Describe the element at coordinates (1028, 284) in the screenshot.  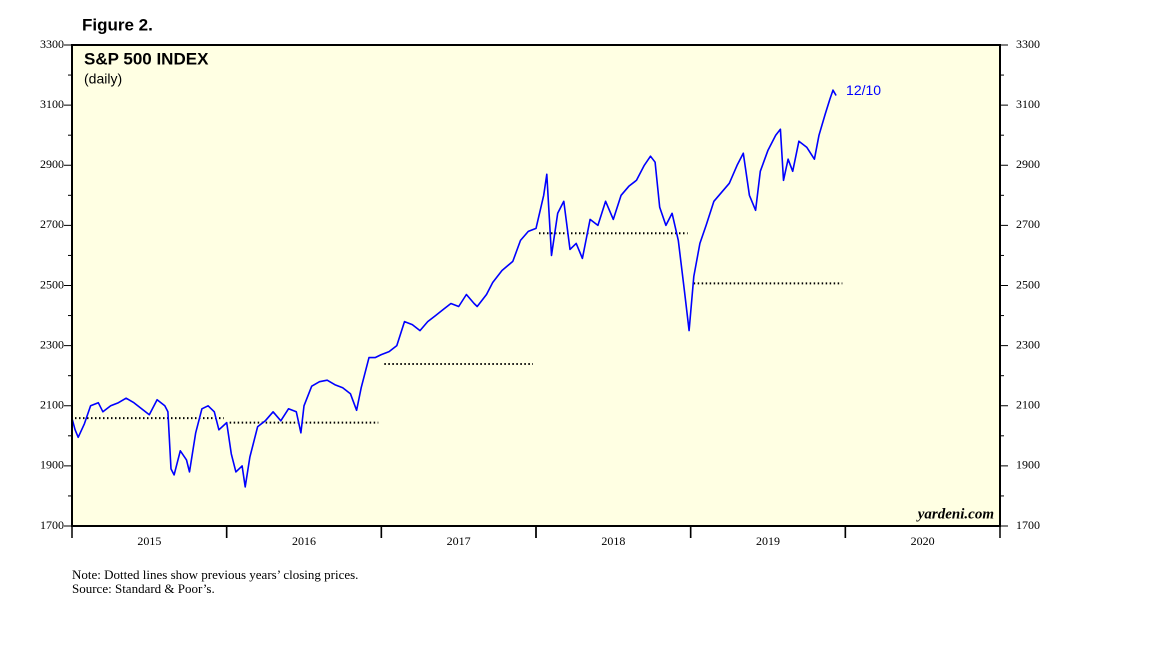
I see `y2-tick-label: 2500` at that location.